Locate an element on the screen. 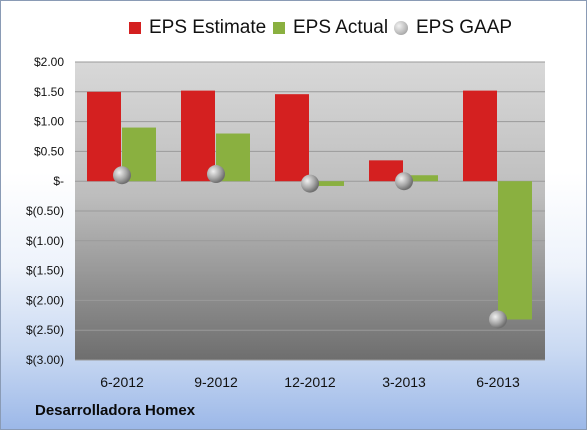  legend: EPS Estimate EPS Actual EPS GAAP is located at coordinates (293, 31).